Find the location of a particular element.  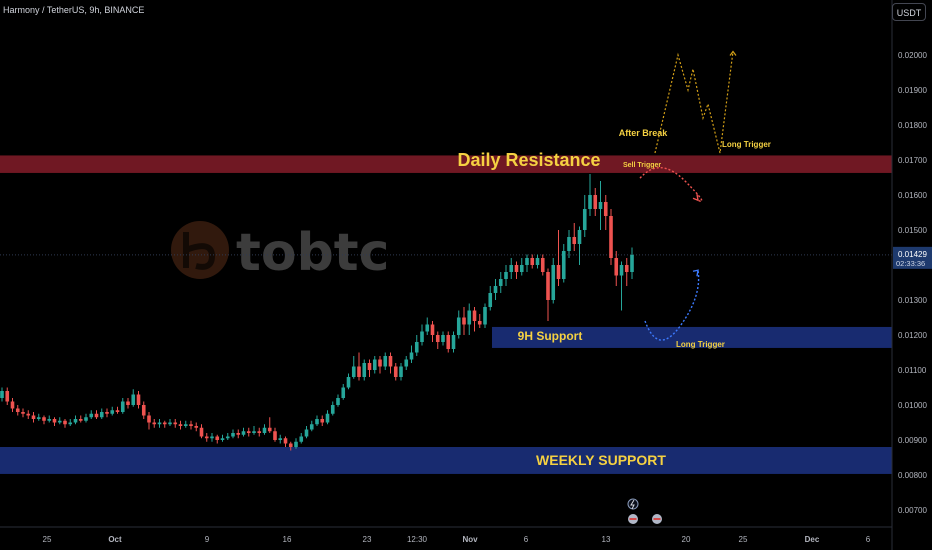

annotation-after-break: After Break is located at coordinates (644, 133).